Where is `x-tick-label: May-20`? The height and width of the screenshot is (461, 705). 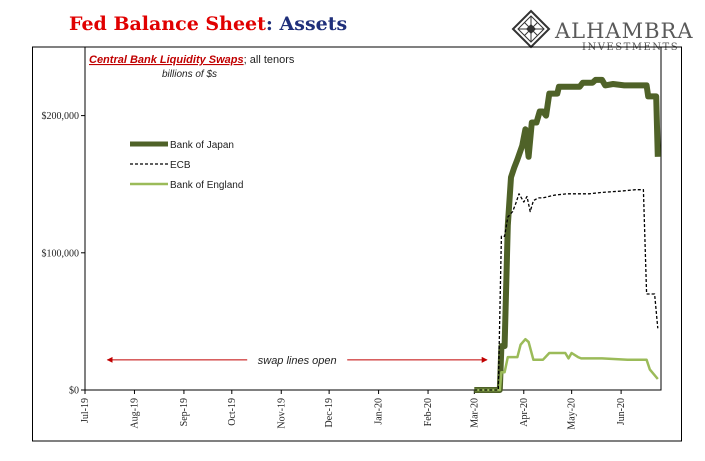
x-tick-label: May-20 is located at coordinates (572, 414).